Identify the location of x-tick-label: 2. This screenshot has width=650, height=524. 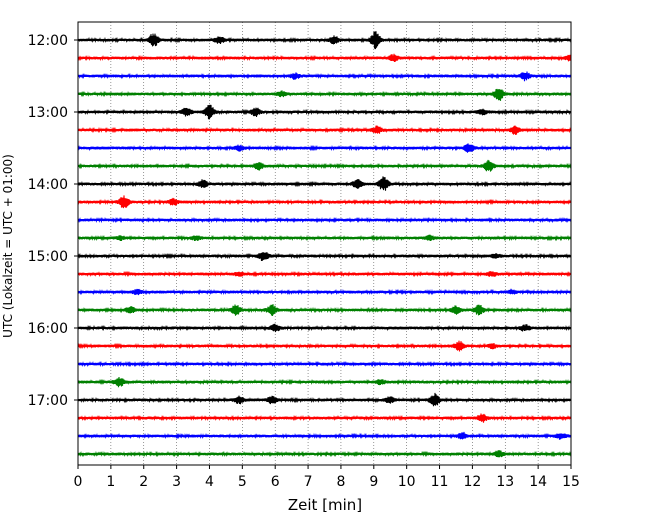
(143, 482).